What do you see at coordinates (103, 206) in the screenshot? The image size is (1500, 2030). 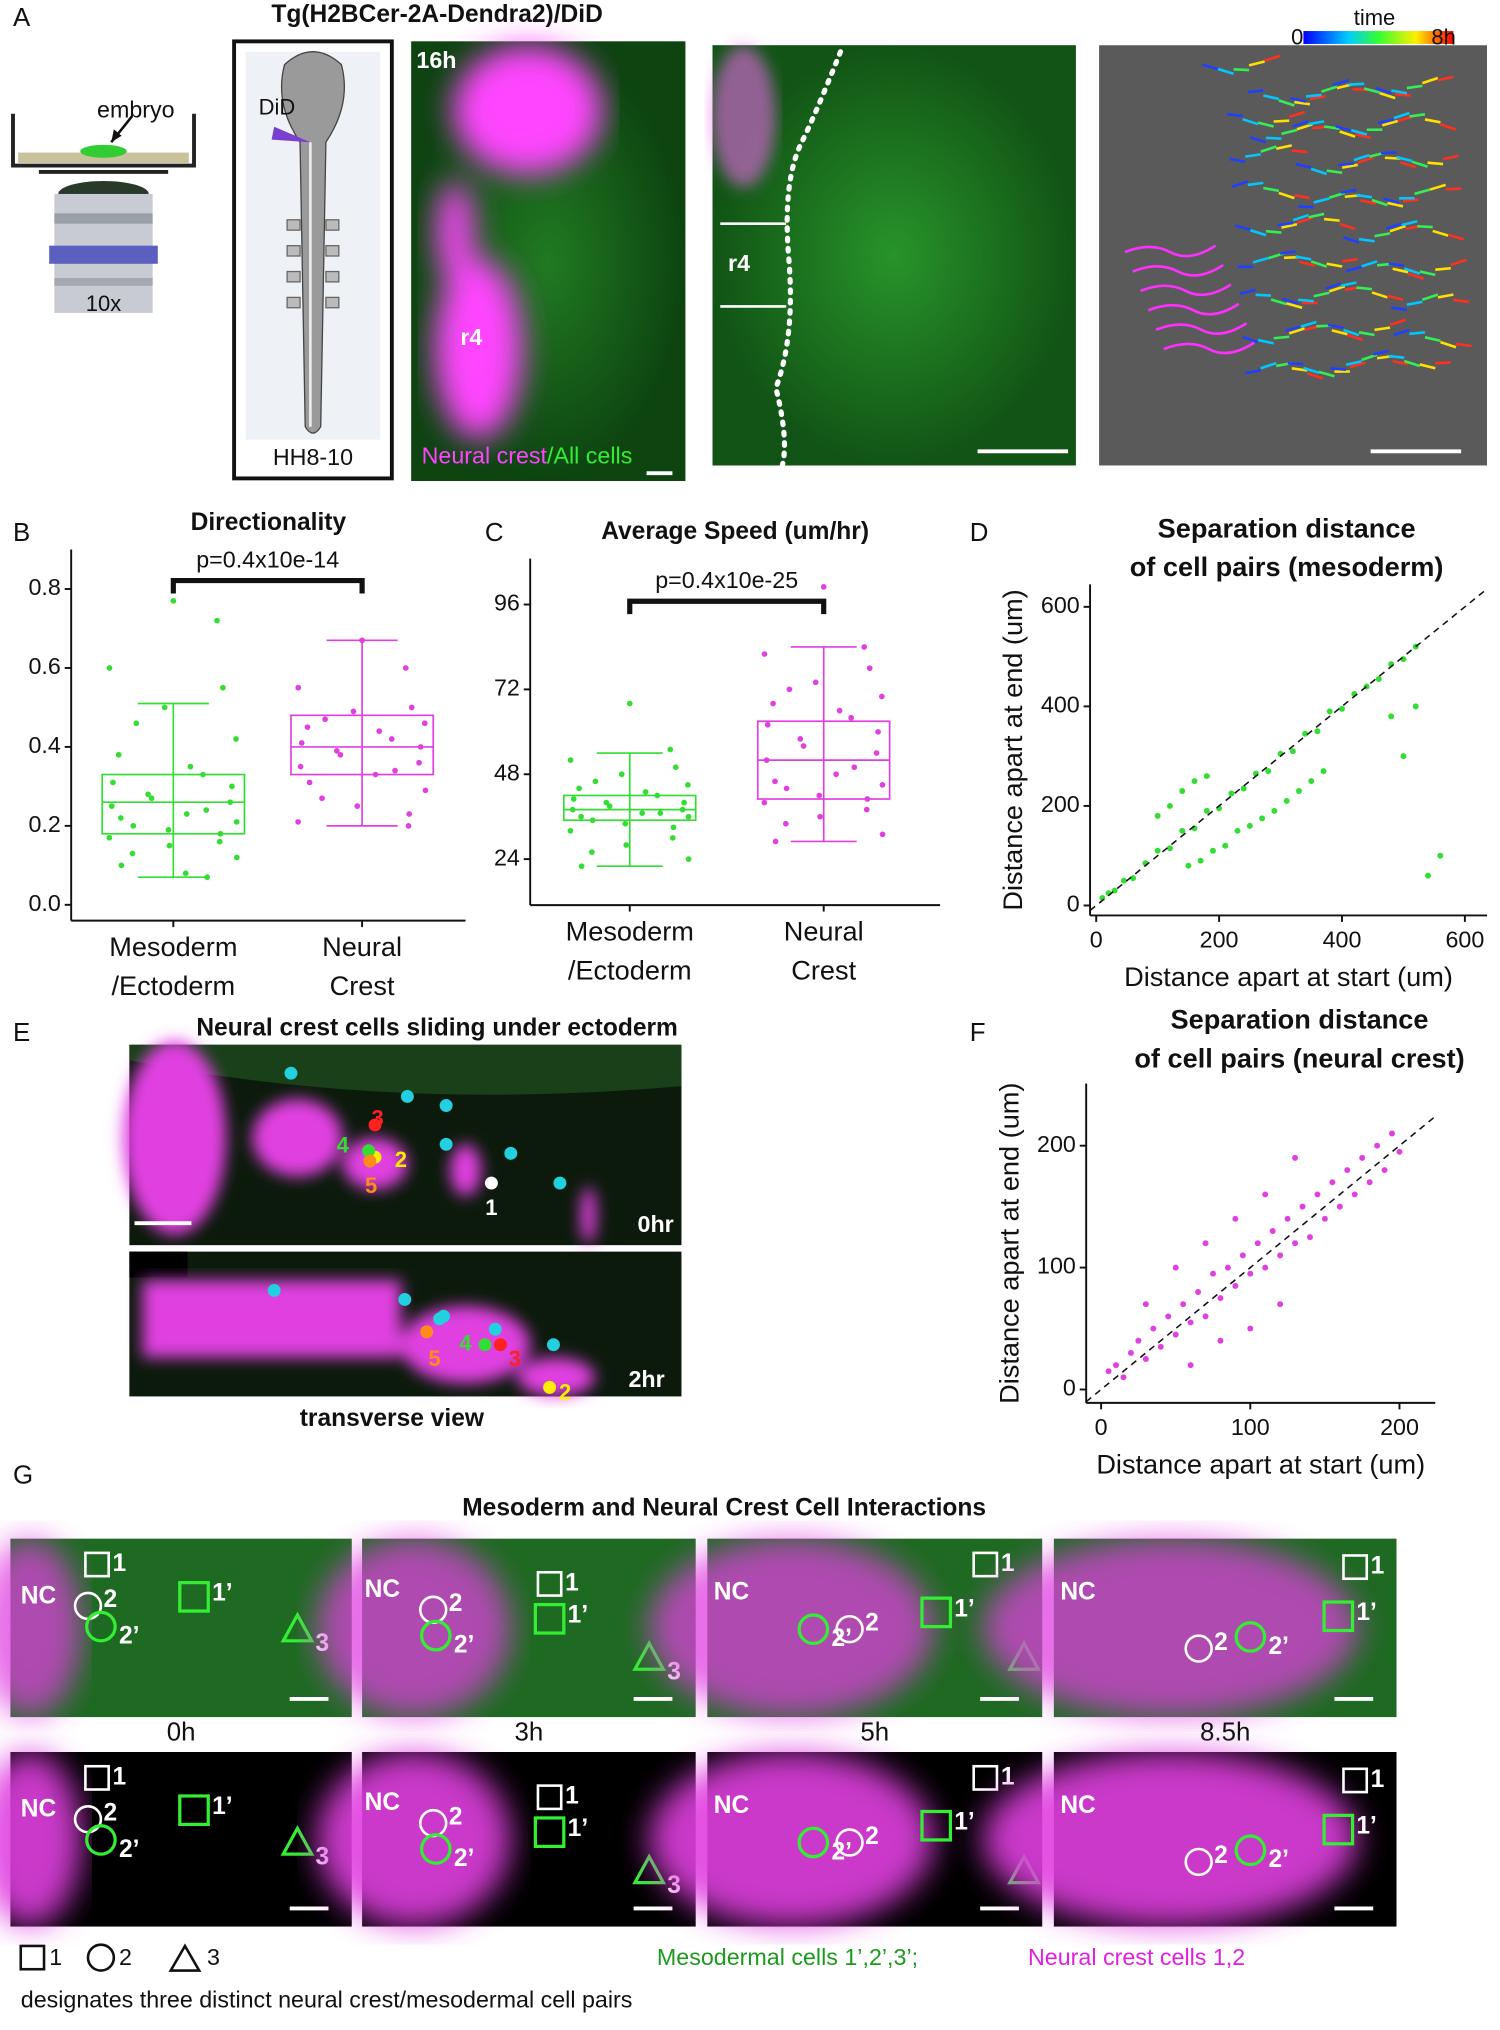 I see `setup-schematic: 10x embryo` at bounding box center [103, 206].